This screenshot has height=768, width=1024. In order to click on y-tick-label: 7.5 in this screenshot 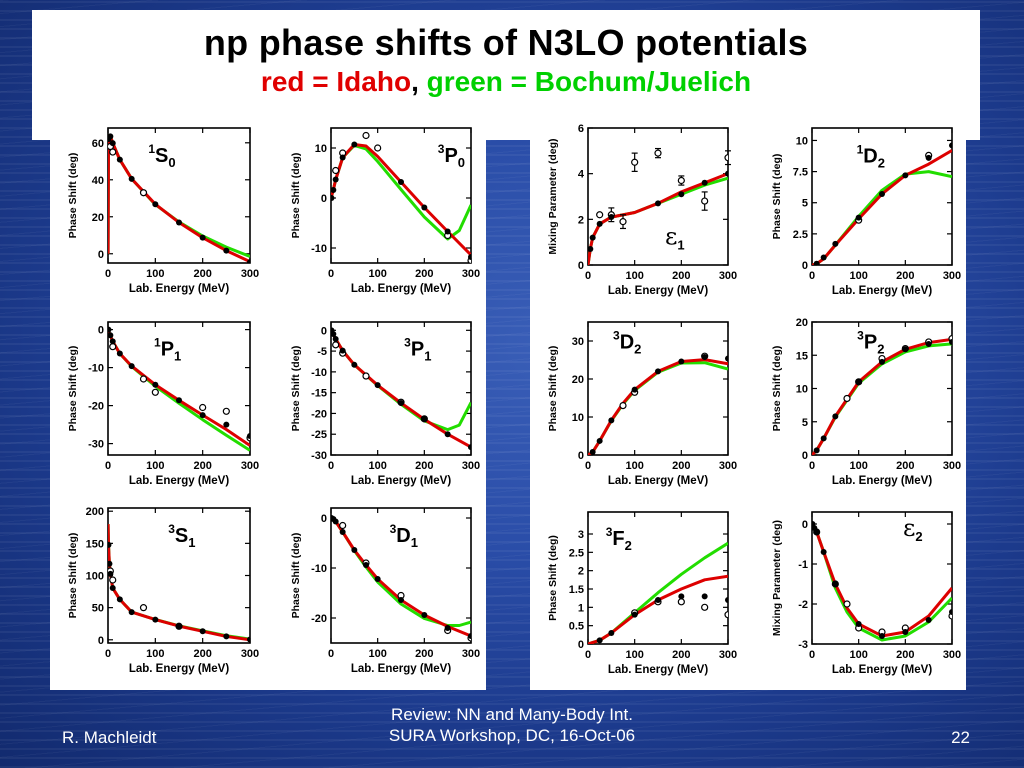, I will do `click(800, 173)`.